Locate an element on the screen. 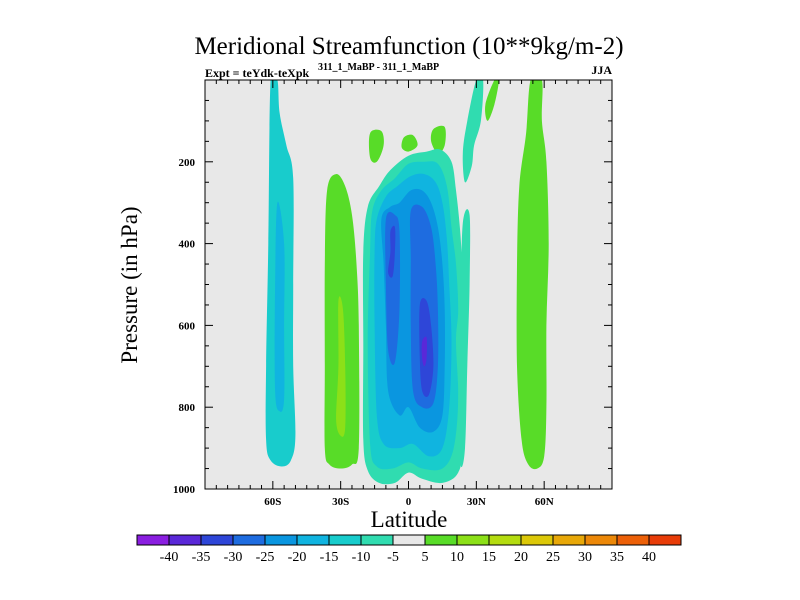 This screenshot has width=800, height=600. y-axis-label: Pressure (in hPa) is located at coordinates (129, 284).